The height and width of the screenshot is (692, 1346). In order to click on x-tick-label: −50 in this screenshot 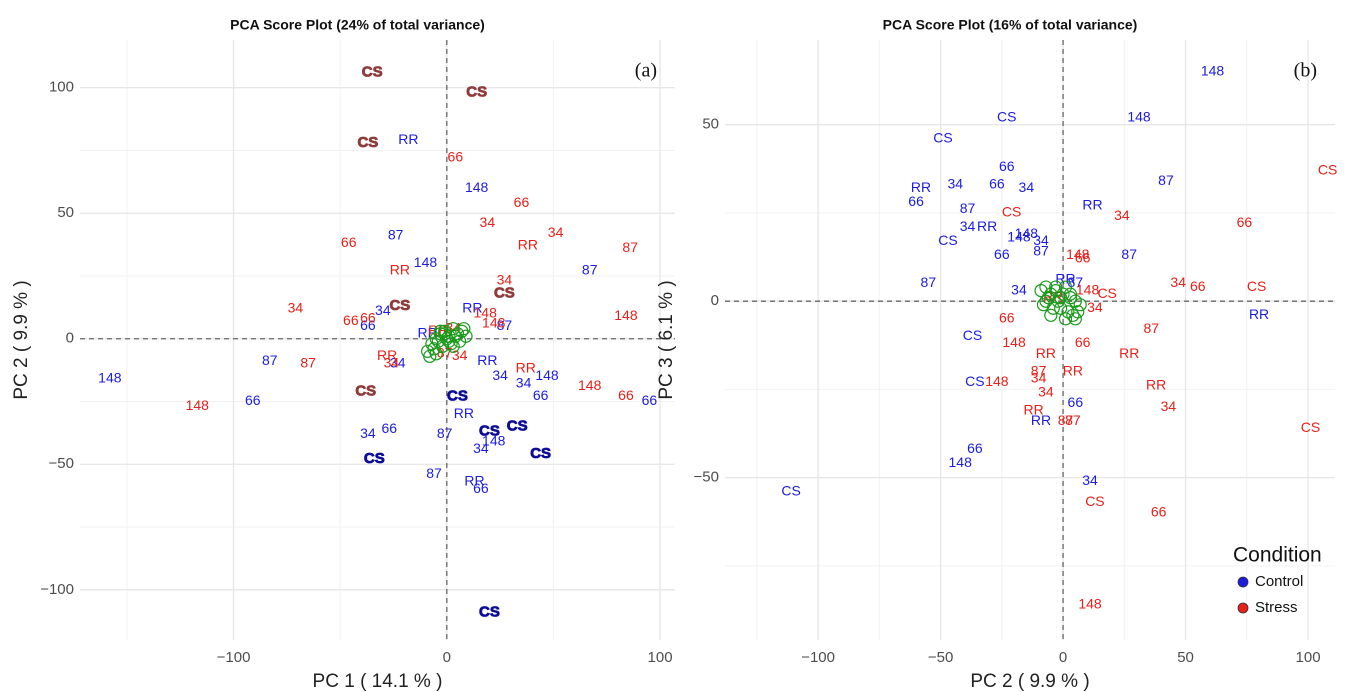, I will do `click(940, 657)`.